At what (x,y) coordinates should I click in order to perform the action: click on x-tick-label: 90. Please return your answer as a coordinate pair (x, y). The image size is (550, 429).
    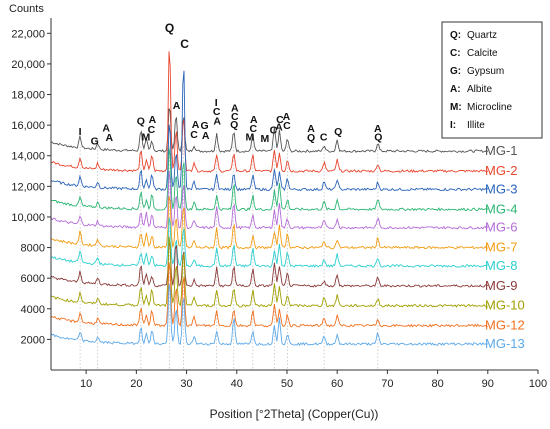
    Looking at the image, I should click on (488, 384).